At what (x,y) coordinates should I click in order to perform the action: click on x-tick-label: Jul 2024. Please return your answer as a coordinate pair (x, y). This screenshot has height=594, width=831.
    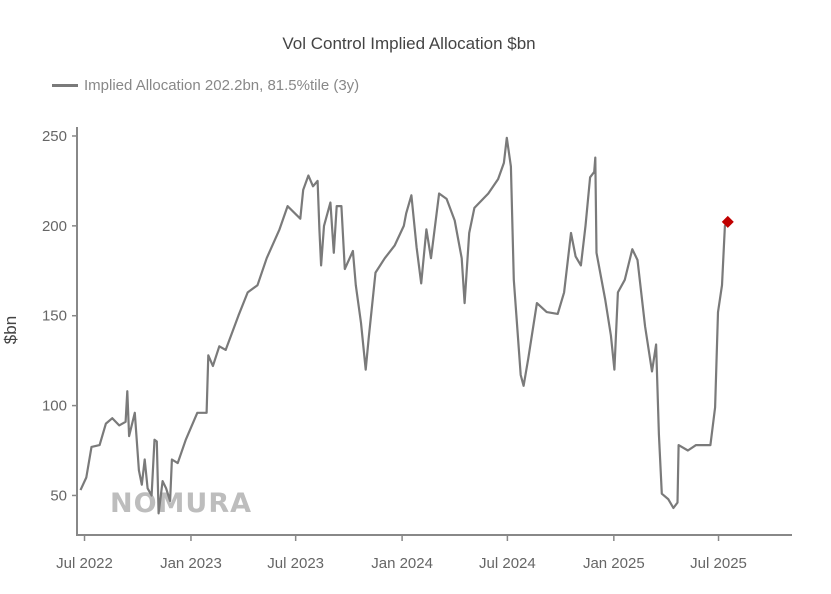
    Looking at the image, I should click on (507, 563).